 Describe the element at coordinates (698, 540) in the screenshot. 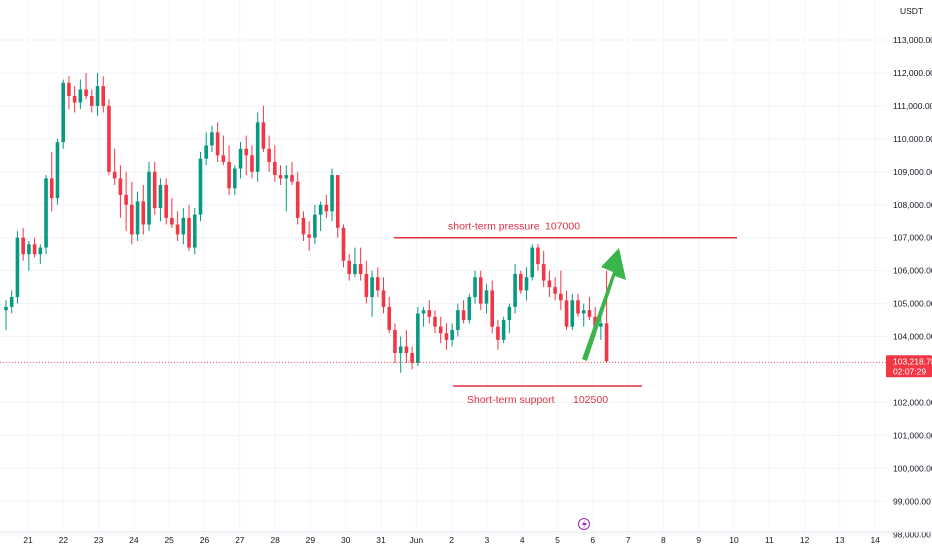

I see `x-tick-label: 9` at that location.